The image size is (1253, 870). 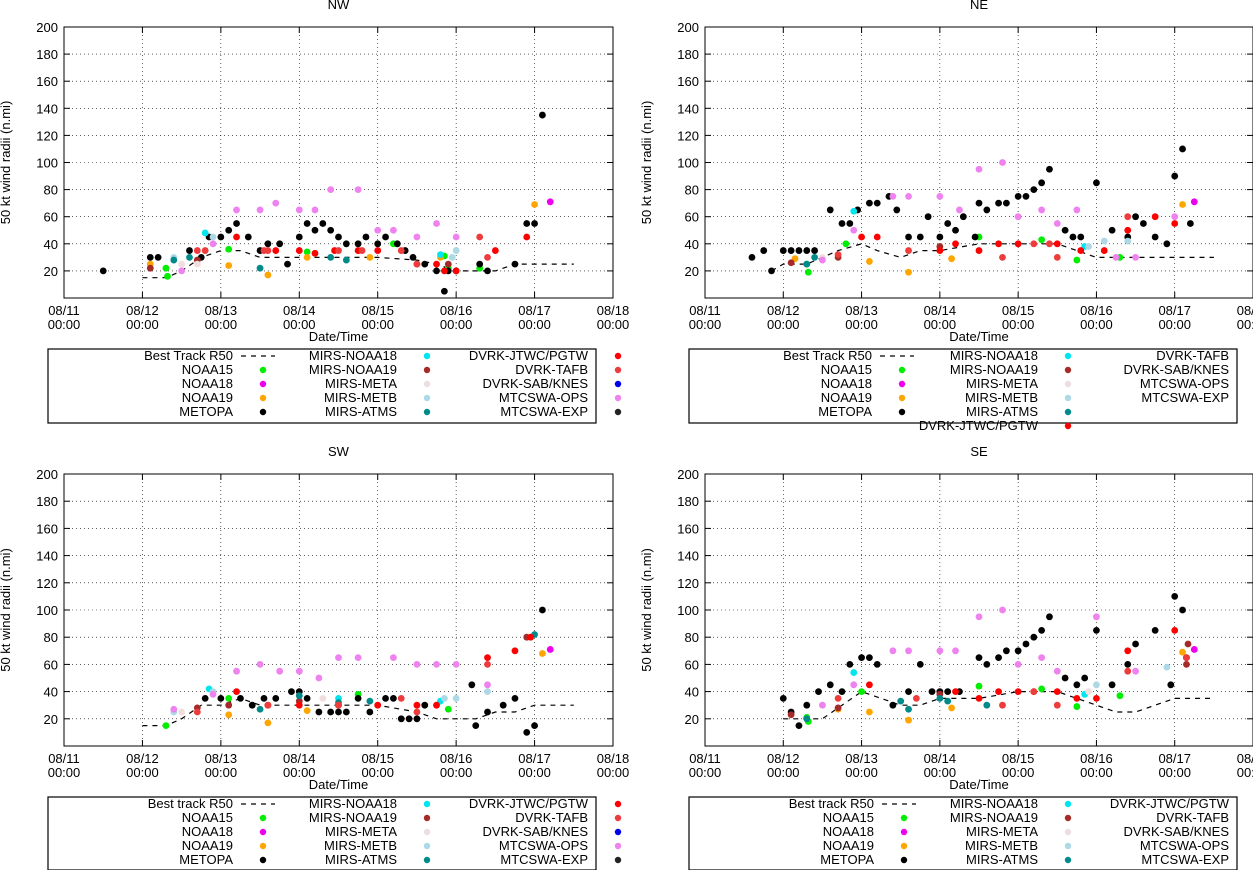 I want to click on series-dvrk-tafb, so click(x=1012, y=681).